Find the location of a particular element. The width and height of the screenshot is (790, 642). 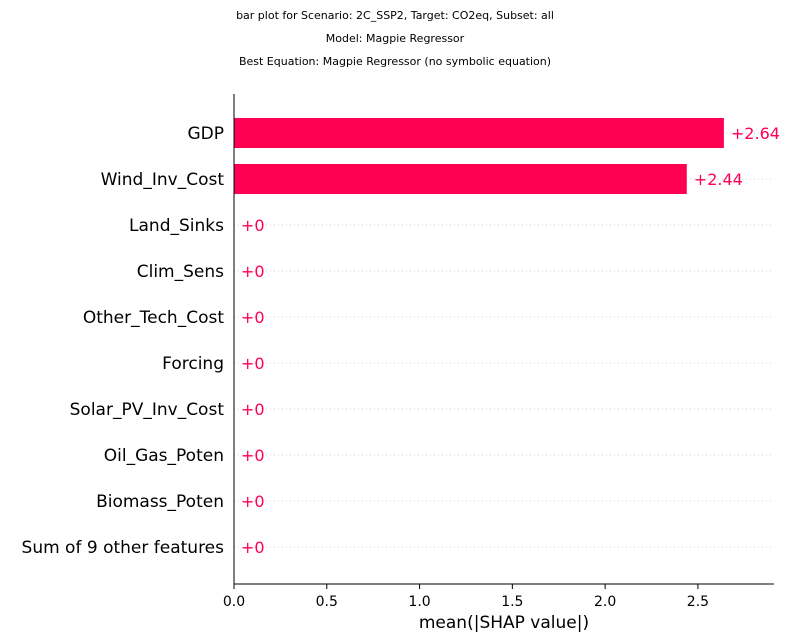

category-label: Biomass_Poten is located at coordinates (160, 502).